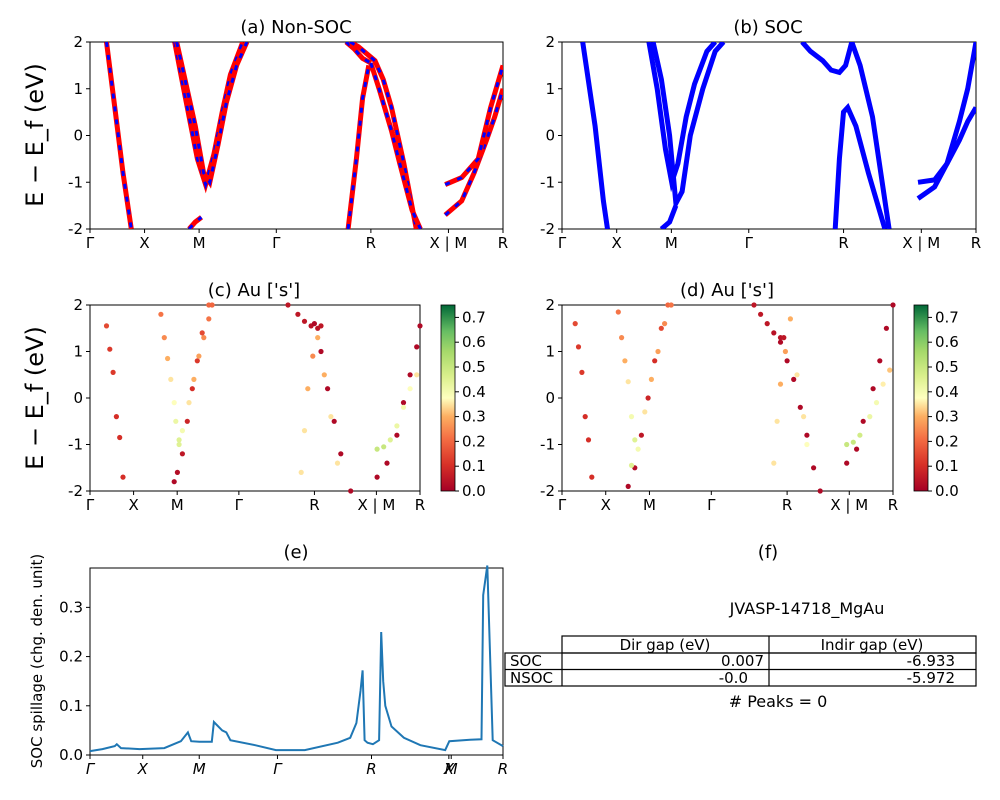 The image size is (1000, 800). Describe the element at coordinates (931, 678) in the screenshot. I see `table-row-nsoc-indir: -5.972` at that location.